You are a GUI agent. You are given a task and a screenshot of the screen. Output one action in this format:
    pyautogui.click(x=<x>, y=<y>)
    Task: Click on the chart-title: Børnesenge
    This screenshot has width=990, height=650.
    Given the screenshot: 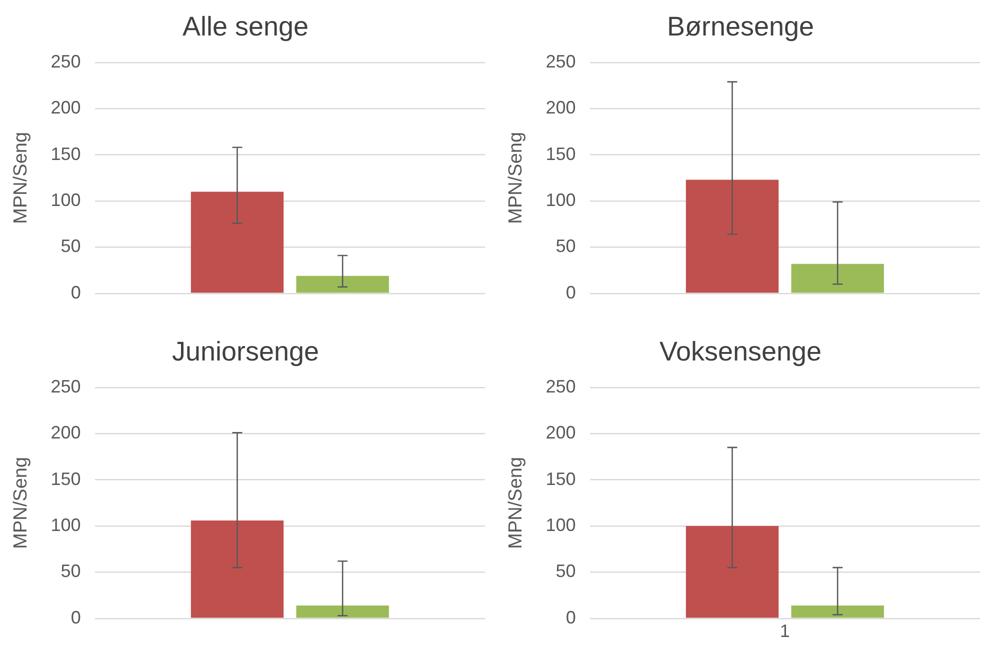 What is the action you would take?
    pyautogui.click(x=740, y=27)
    